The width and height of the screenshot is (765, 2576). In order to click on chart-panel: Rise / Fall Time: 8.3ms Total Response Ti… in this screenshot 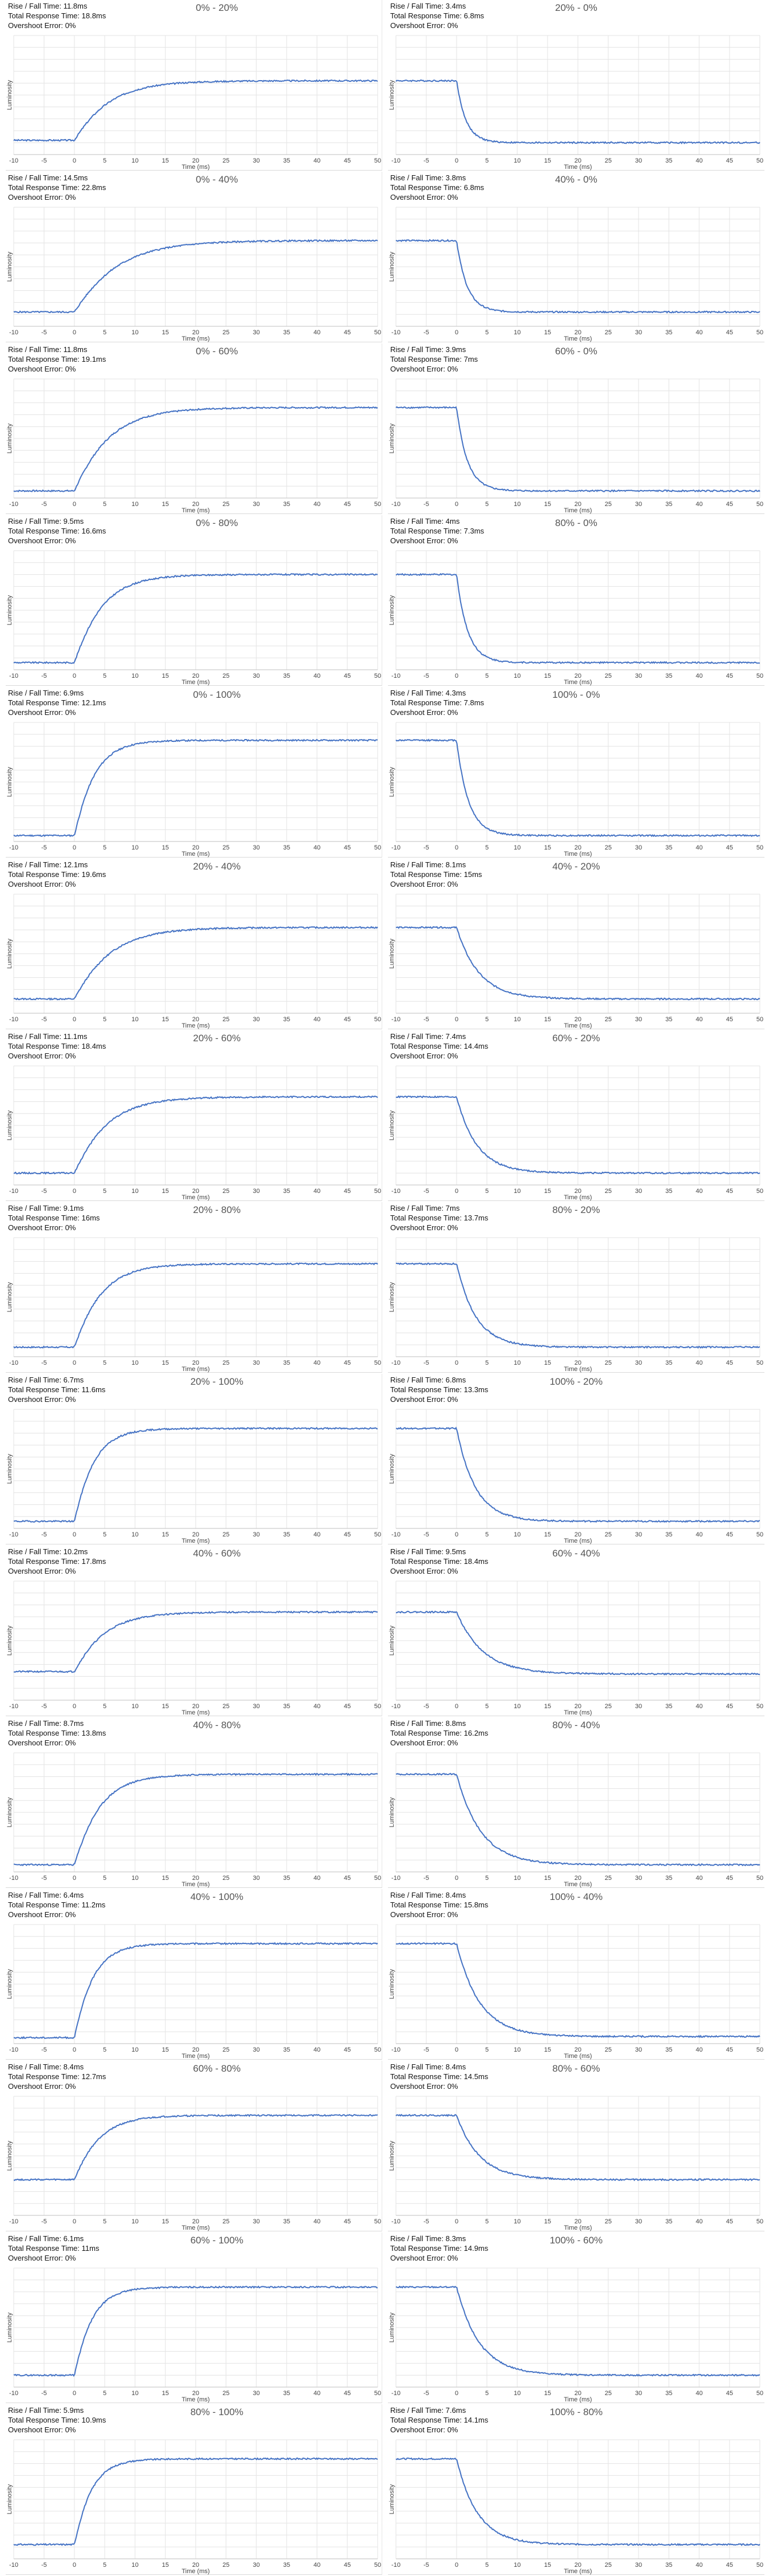, I will do `click(576, 2318)`.